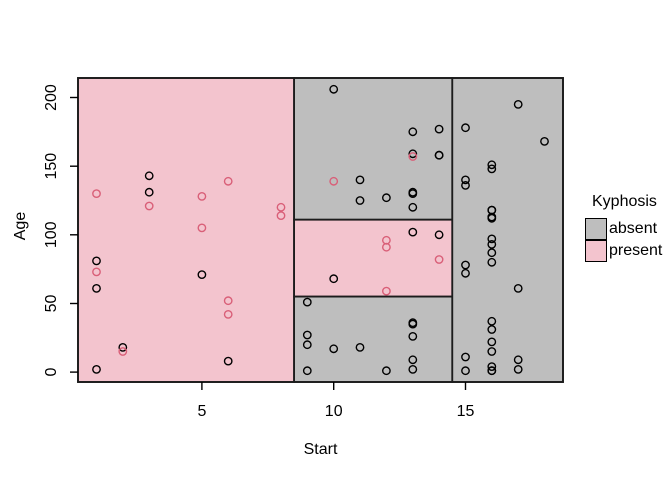  Describe the element at coordinates (466, 411) in the screenshot. I see `x-tick-label: 15` at that location.